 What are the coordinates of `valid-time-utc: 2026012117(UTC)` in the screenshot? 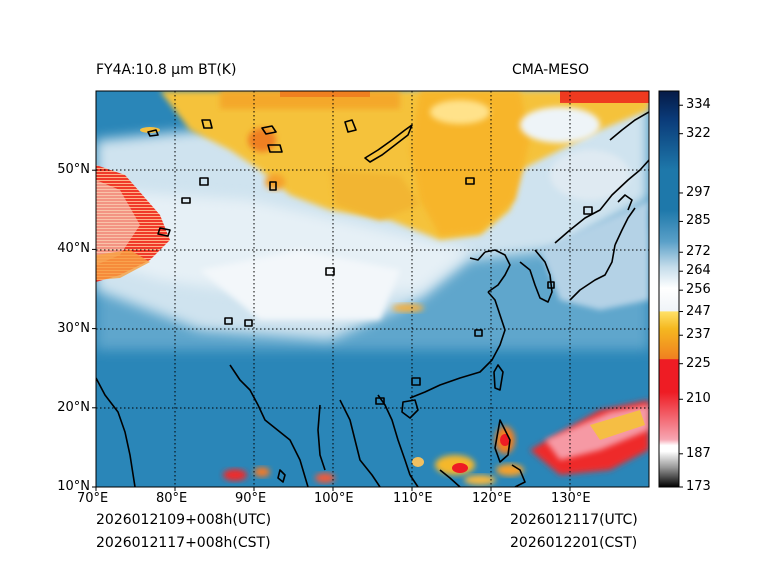 It's located at (574, 520).